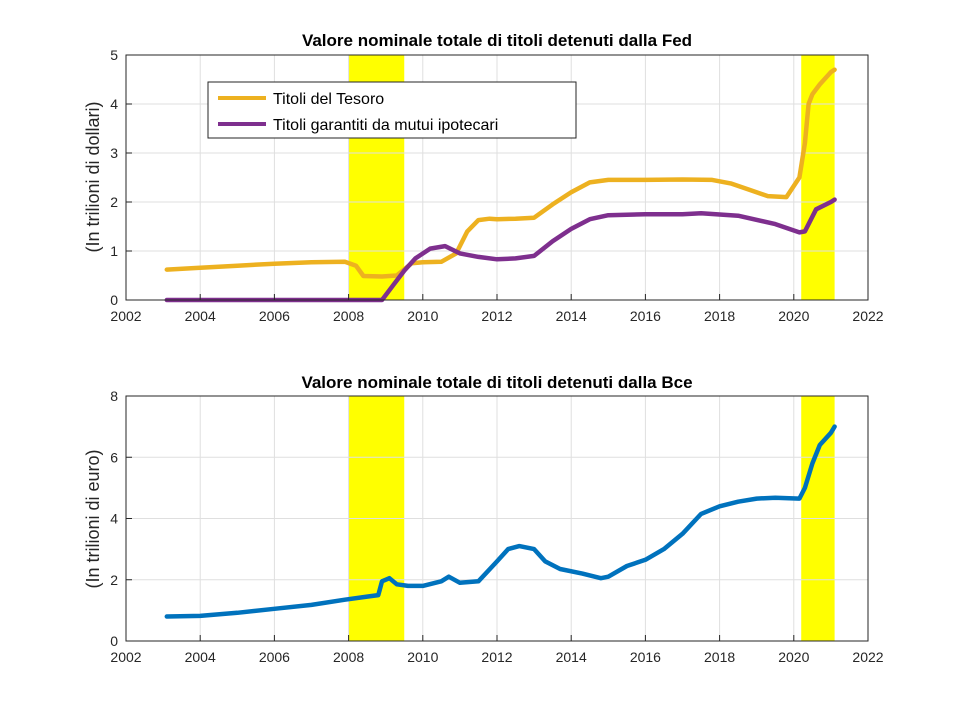 The height and width of the screenshot is (720, 960). Describe the element at coordinates (114, 55) in the screenshot. I see `y-tick-label: 5` at that location.